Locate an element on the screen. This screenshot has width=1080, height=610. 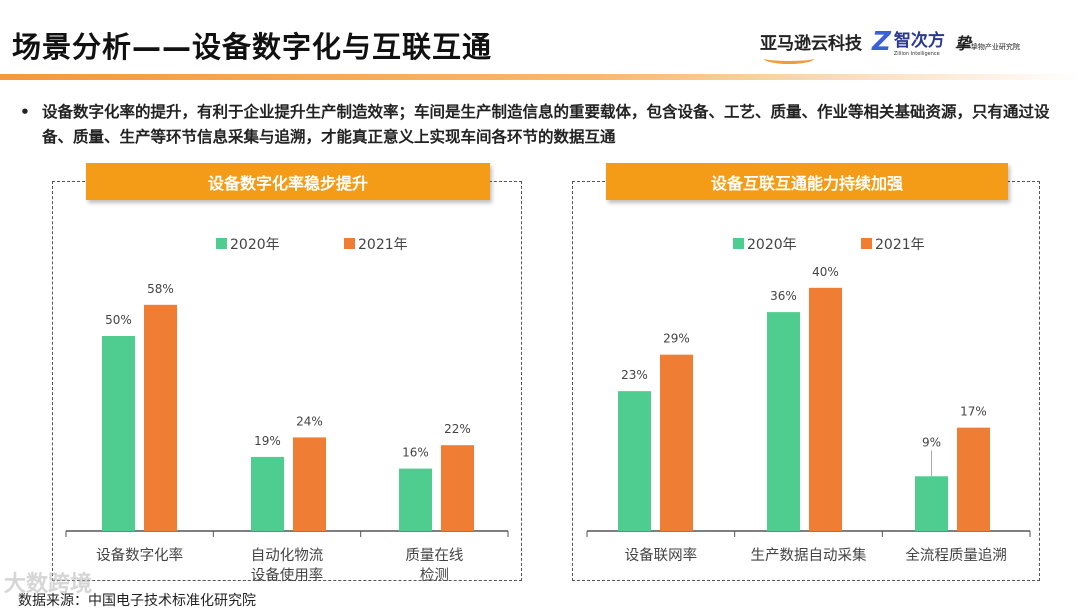
right-chart-title: 设备互联互通能力持续加强 is located at coordinates (807, 181).